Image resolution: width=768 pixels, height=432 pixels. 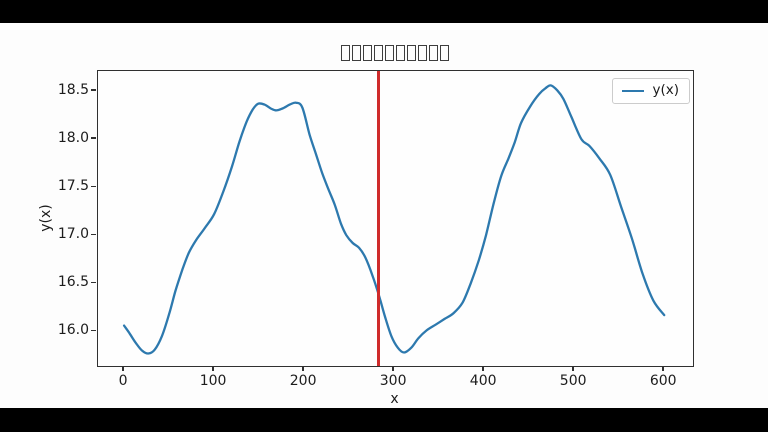 I want to click on letterbox-bar-bottom, so click(x=384, y=420).